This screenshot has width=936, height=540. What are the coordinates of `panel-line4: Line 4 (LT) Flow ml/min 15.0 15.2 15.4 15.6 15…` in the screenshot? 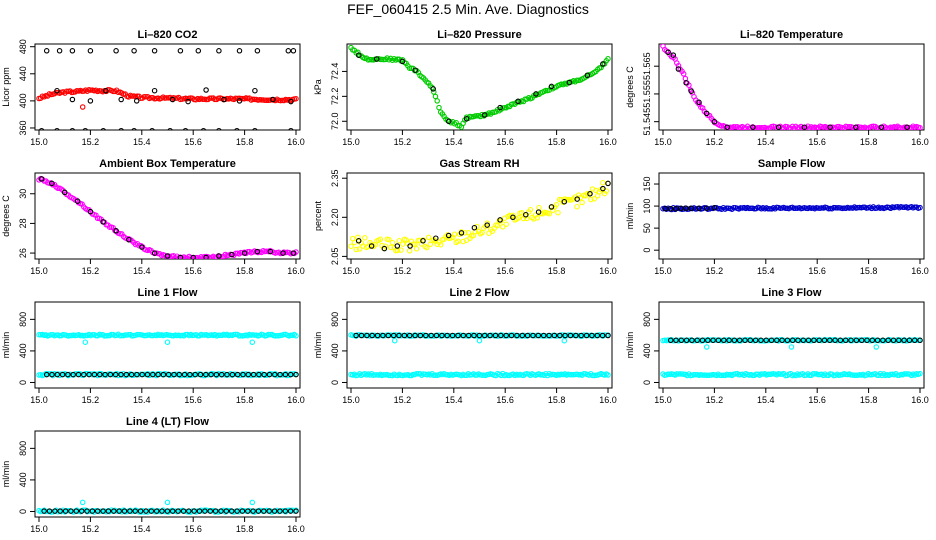 It's located at (153, 475).